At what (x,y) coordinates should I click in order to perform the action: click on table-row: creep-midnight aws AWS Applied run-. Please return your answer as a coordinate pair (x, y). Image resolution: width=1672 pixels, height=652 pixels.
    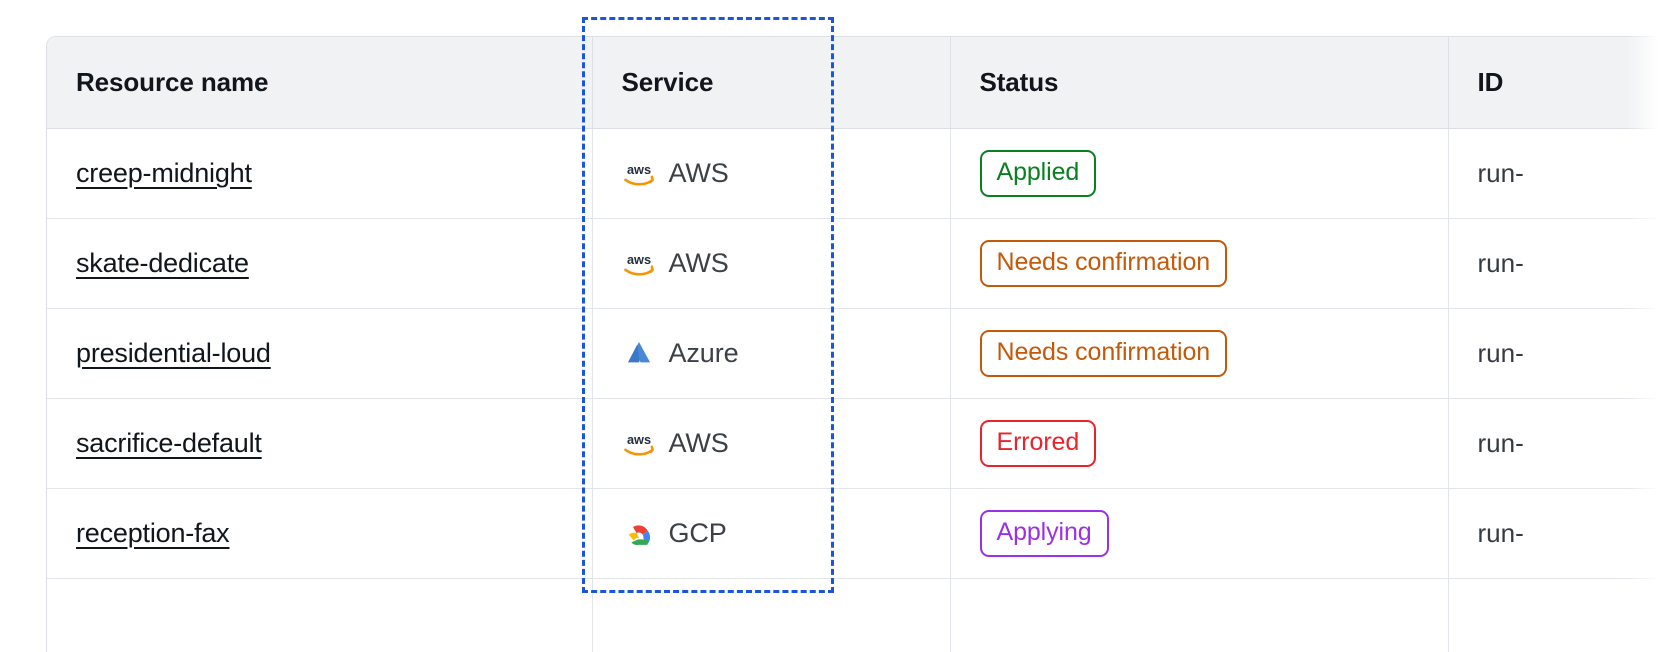
    Looking at the image, I should click on (859, 173).